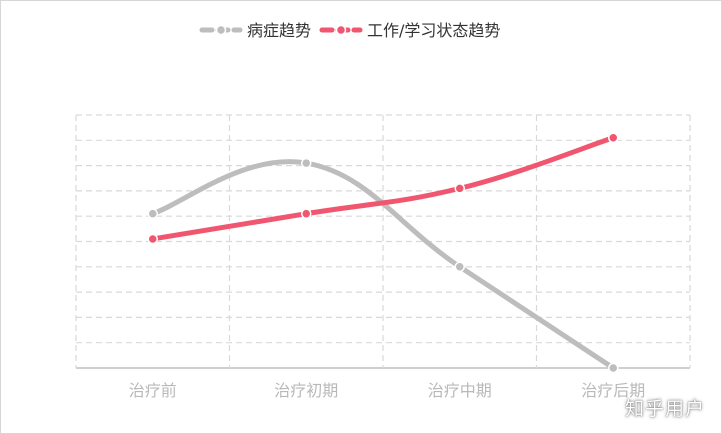  I want to click on x-tick-label: 治疗中期, so click(460, 390).